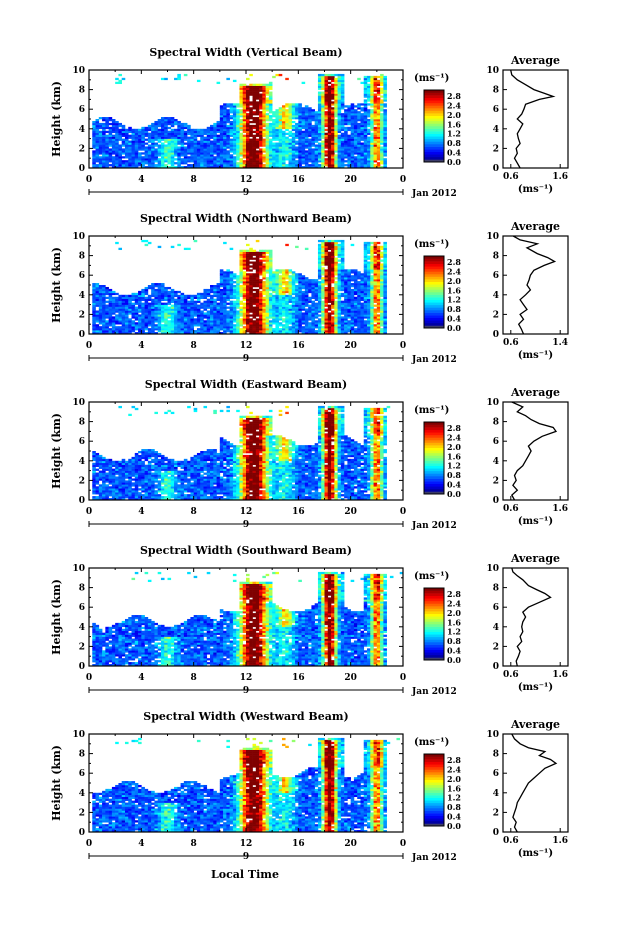 Image resolution: width=620 pixels, height=934 pixels. What do you see at coordinates (434, 140) in the screenshot?
I see `colorbar-segment` at bounding box center [434, 140].